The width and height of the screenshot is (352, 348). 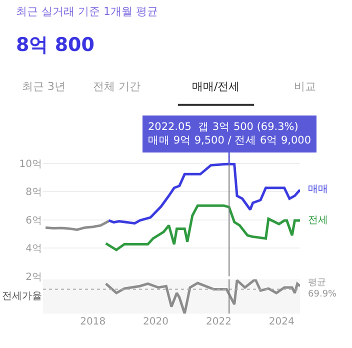 What do you see at coordinates (305, 86) in the screenshot?
I see `text: 비교` at bounding box center [305, 86].